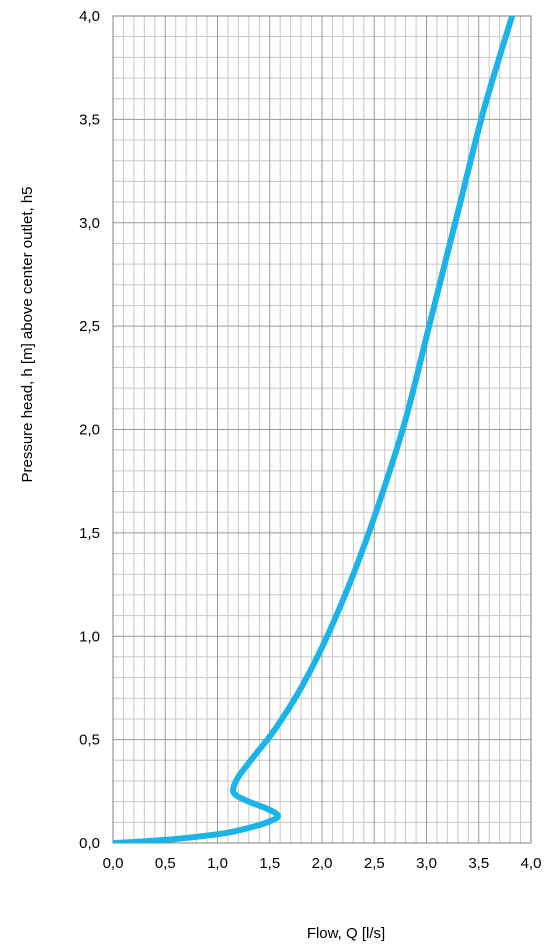 This screenshot has width=559, height=947. What do you see at coordinates (89, 843) in the screenshot?
I see `y-tick-label: 0,0` at bounding box center [89, 843].